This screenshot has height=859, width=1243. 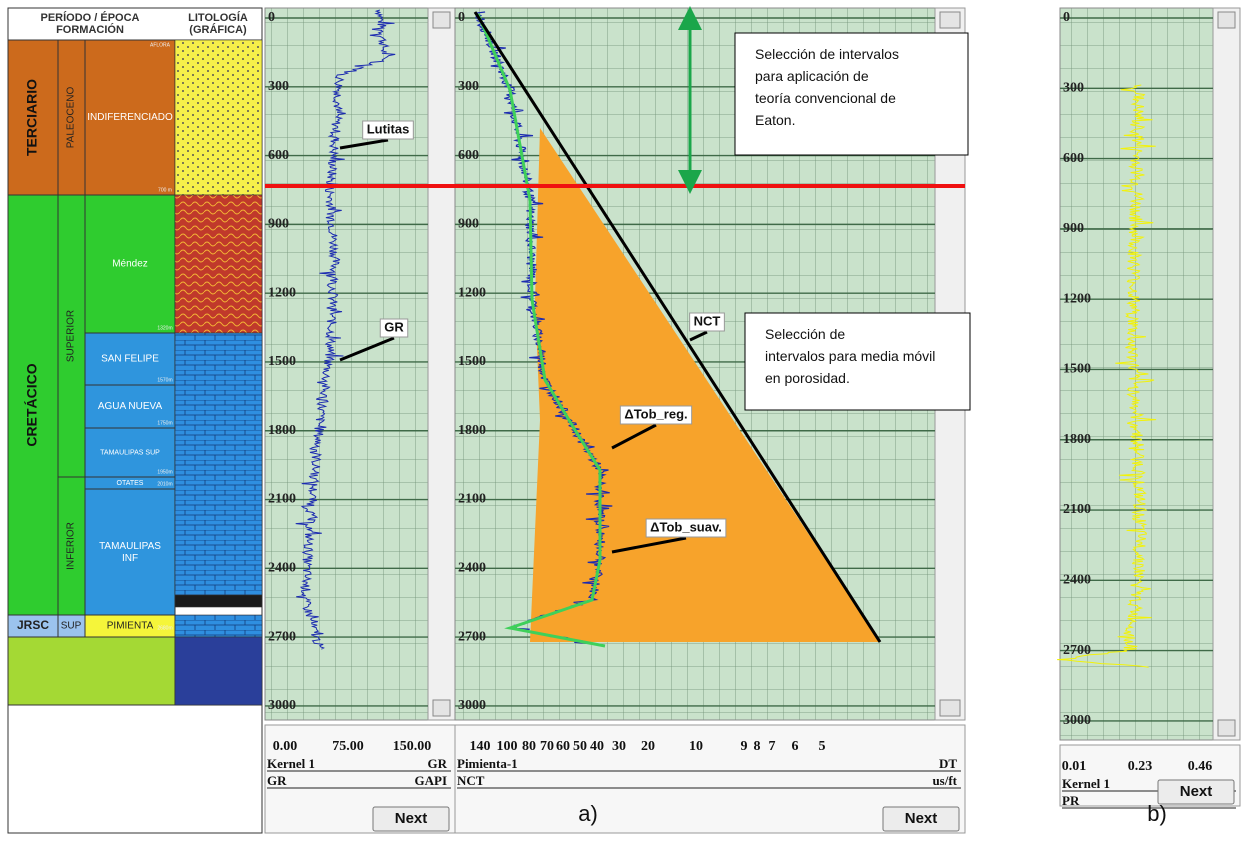 I want to click on footer-left: NCT, so click(x=471, y=780).